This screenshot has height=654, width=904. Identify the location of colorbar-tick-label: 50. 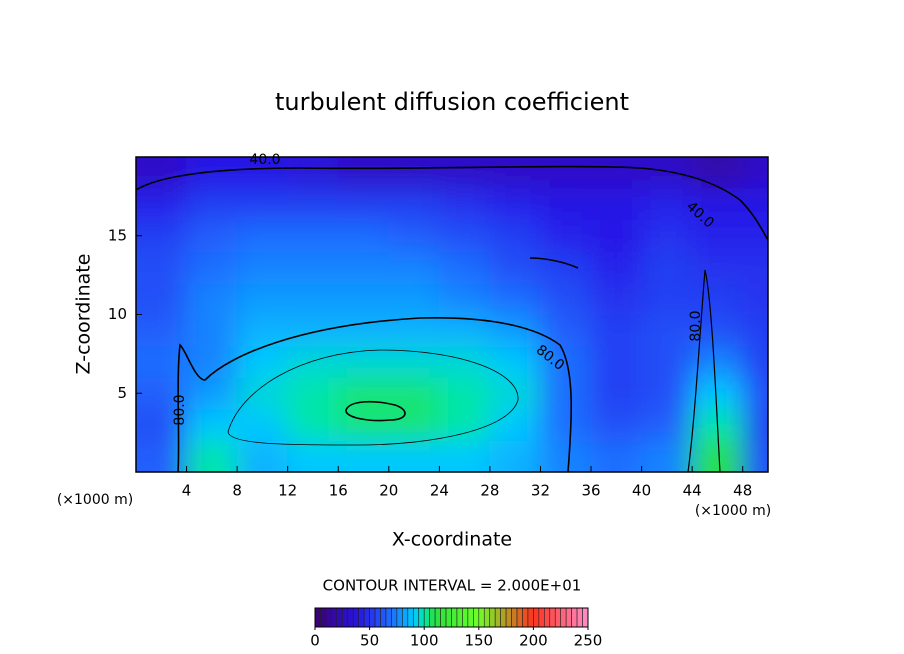
(369, 641).